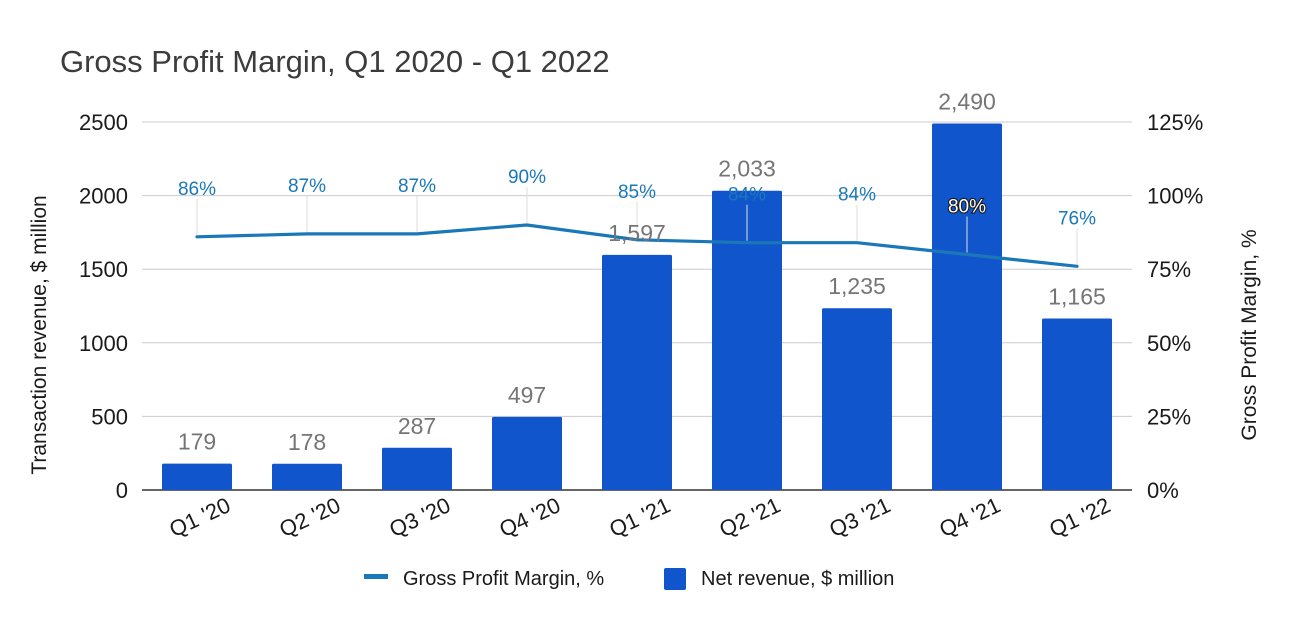 This screenshot has width=1292, height=623. I want to click on x-tick-label: Q2 '21, so click(749, 517).